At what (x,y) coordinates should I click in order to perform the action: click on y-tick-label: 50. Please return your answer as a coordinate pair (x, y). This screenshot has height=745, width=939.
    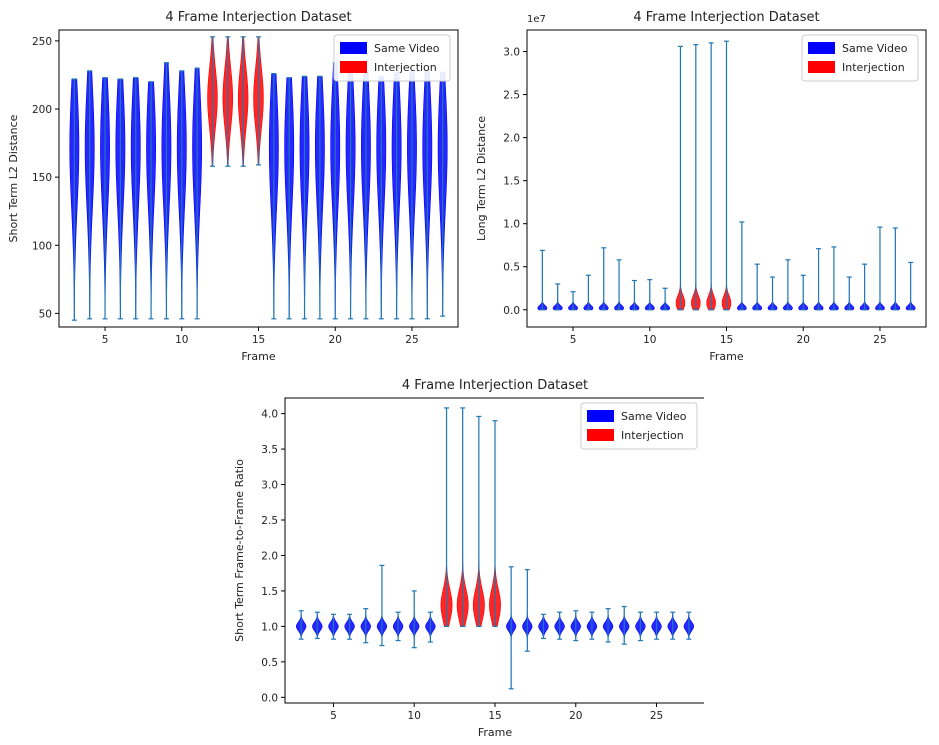
    Looking at the image, I should click on (45, 314).